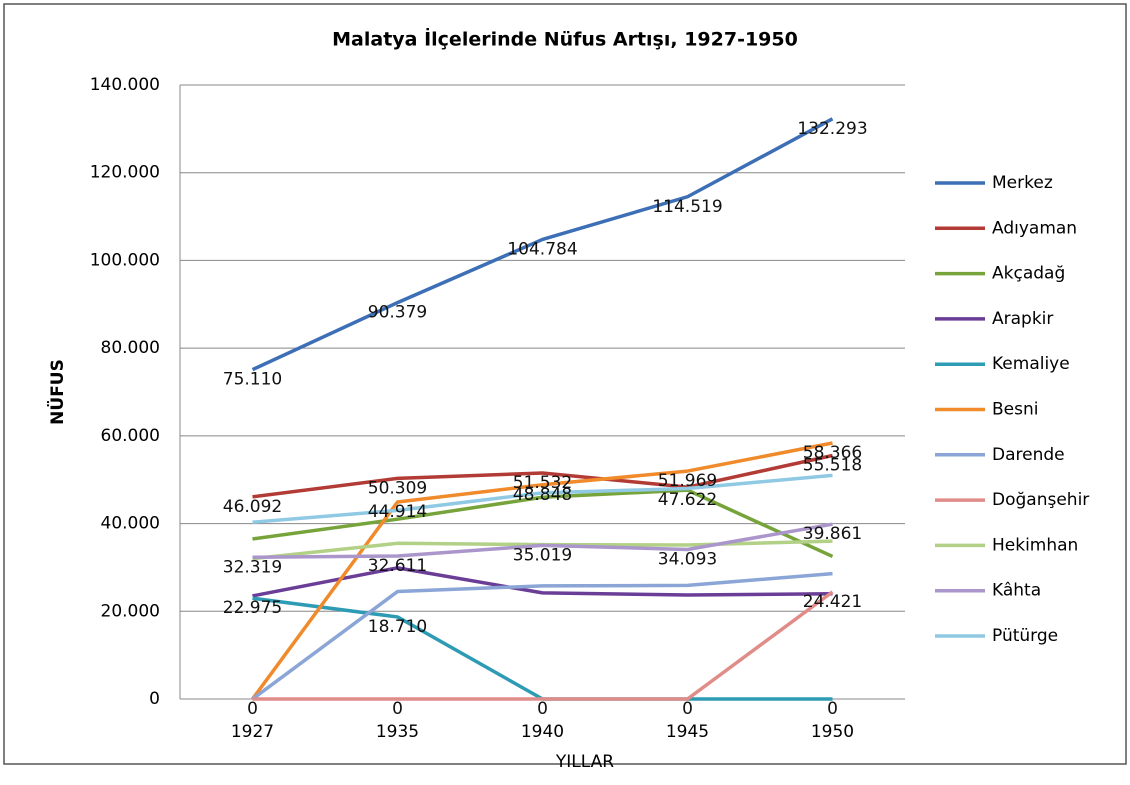 Image resolution: width=1130 pixels, height=785 pixels. Describe the element at coordinates (832, 466) in the screenshot. I see `data-label: 55.518` at that location.